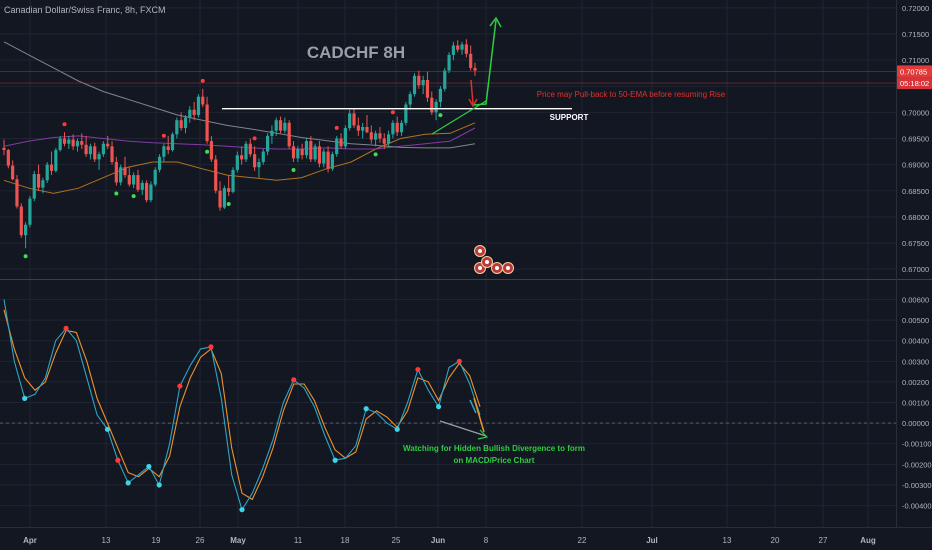 This screenshot has height=550, width=932. What do you see at coordinates (915, 60) in the screenshot?
I see `price-tick-label: 0.71000` at bounding box center [915, 60].